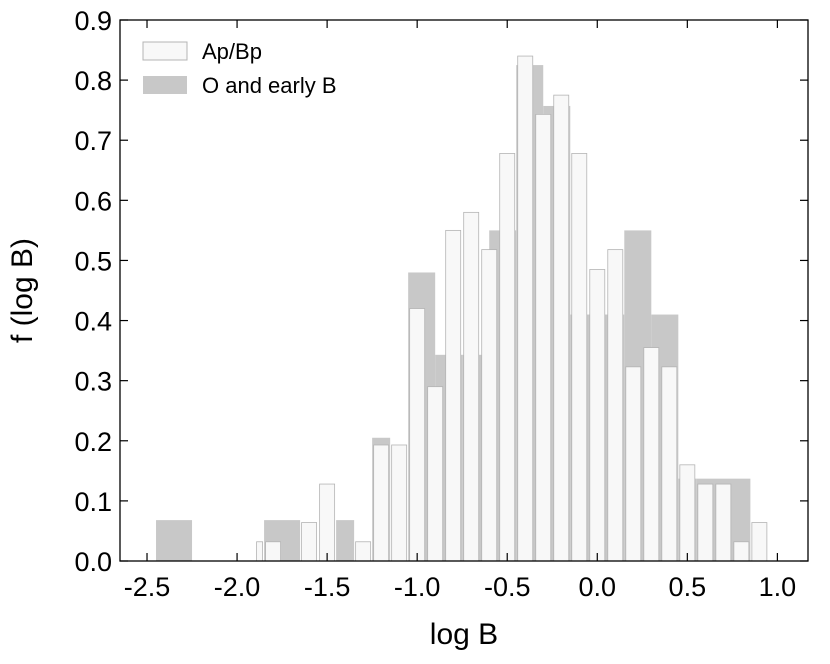  I want to click on x-tick-label: 1.0, so click(778, 587).